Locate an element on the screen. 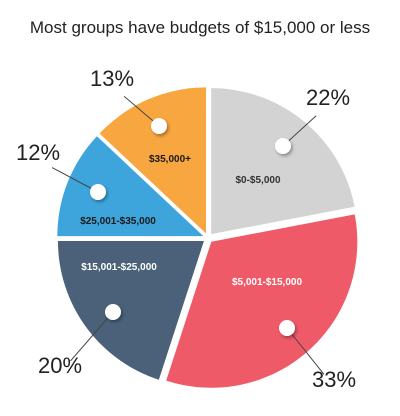 The width and height of the screenshot is (400, 416). slice-percent-2: 33% is located at coordinates (334, 379).